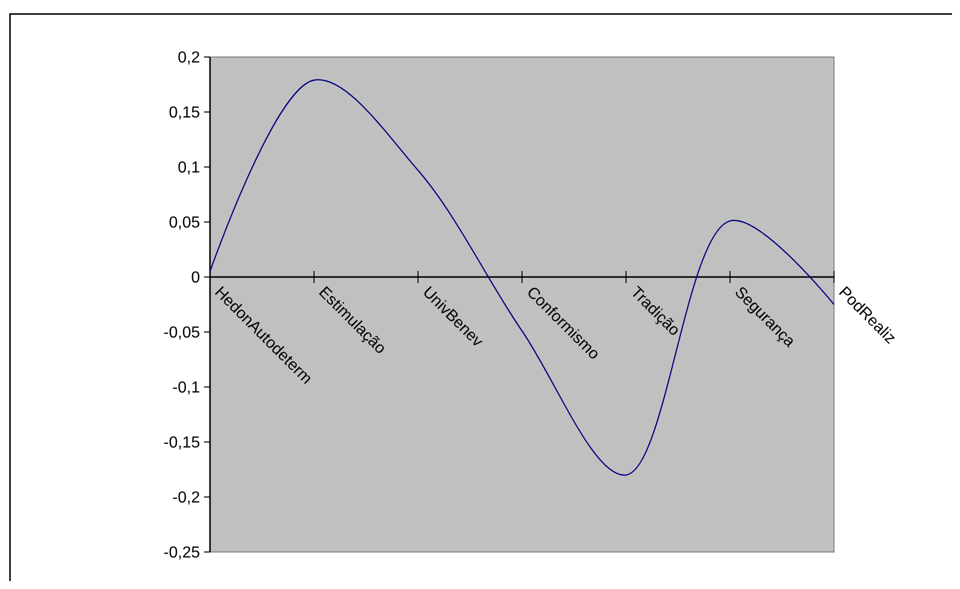 This screenshot has width=960, height=589. Describe the element at coordinates (182, 443) in the screenshot. I see `y-tick-label: -0,15` at that location.